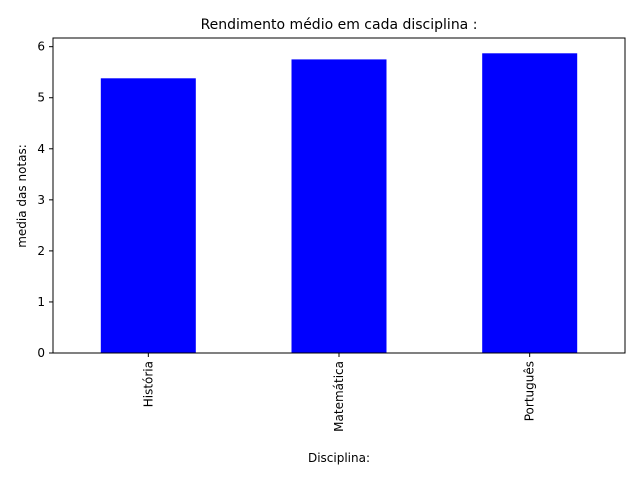 The height and width of the screenshot is (480, 640). Describe the element at coordinates (530, 391) in the screenshot. I see `x-tick-label: Português` at that location.